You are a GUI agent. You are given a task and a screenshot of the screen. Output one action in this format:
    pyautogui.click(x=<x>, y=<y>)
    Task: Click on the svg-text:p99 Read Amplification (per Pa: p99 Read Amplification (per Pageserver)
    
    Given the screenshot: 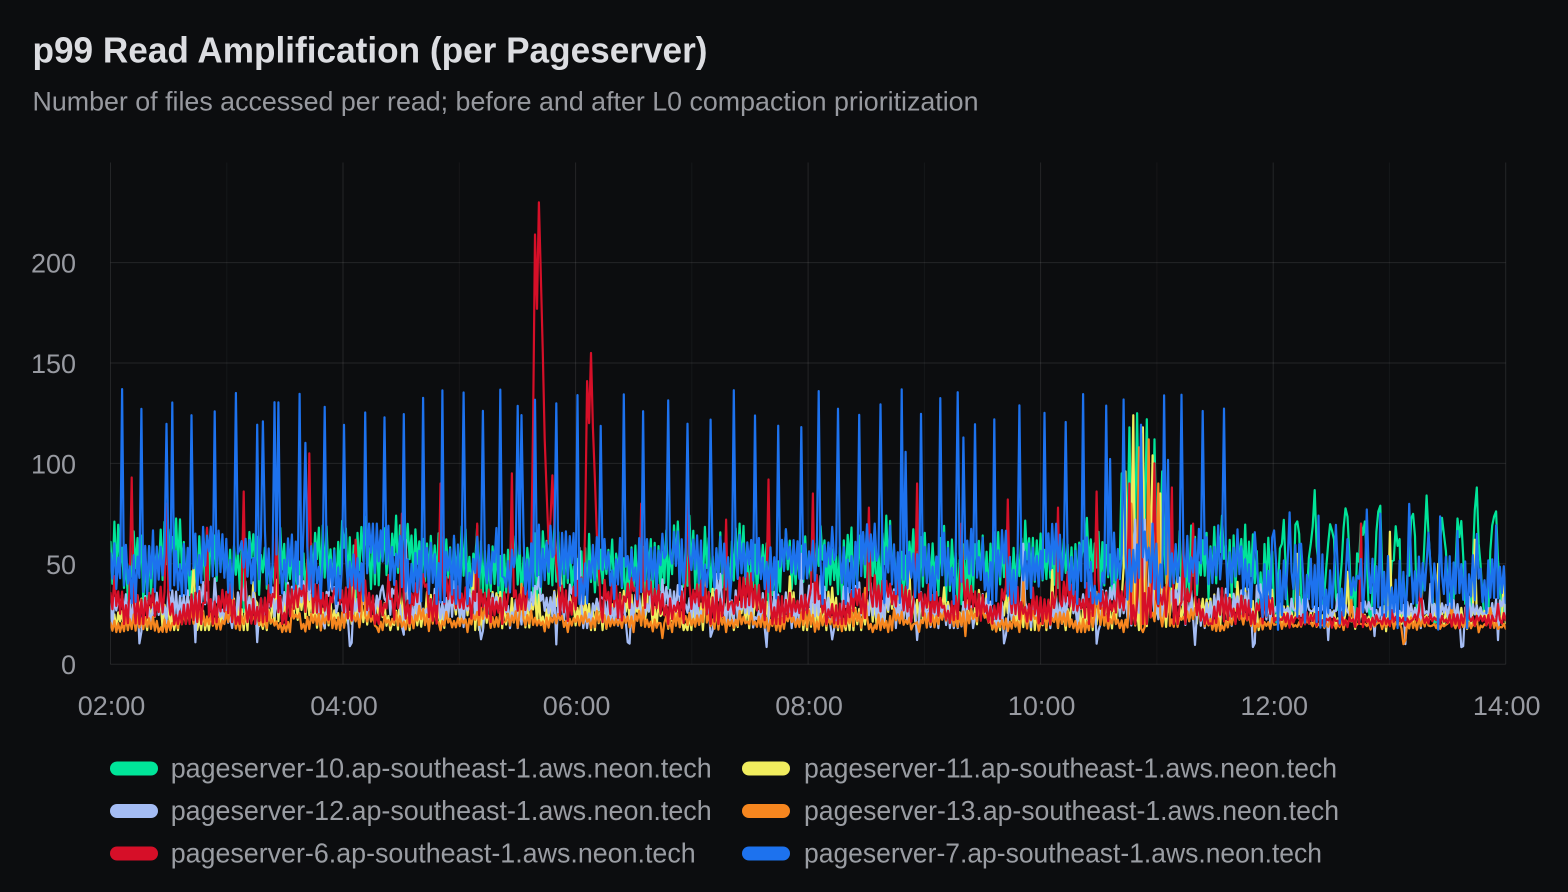 What is the action you would take?
    pyautogui.click(x=370, y=49)
    